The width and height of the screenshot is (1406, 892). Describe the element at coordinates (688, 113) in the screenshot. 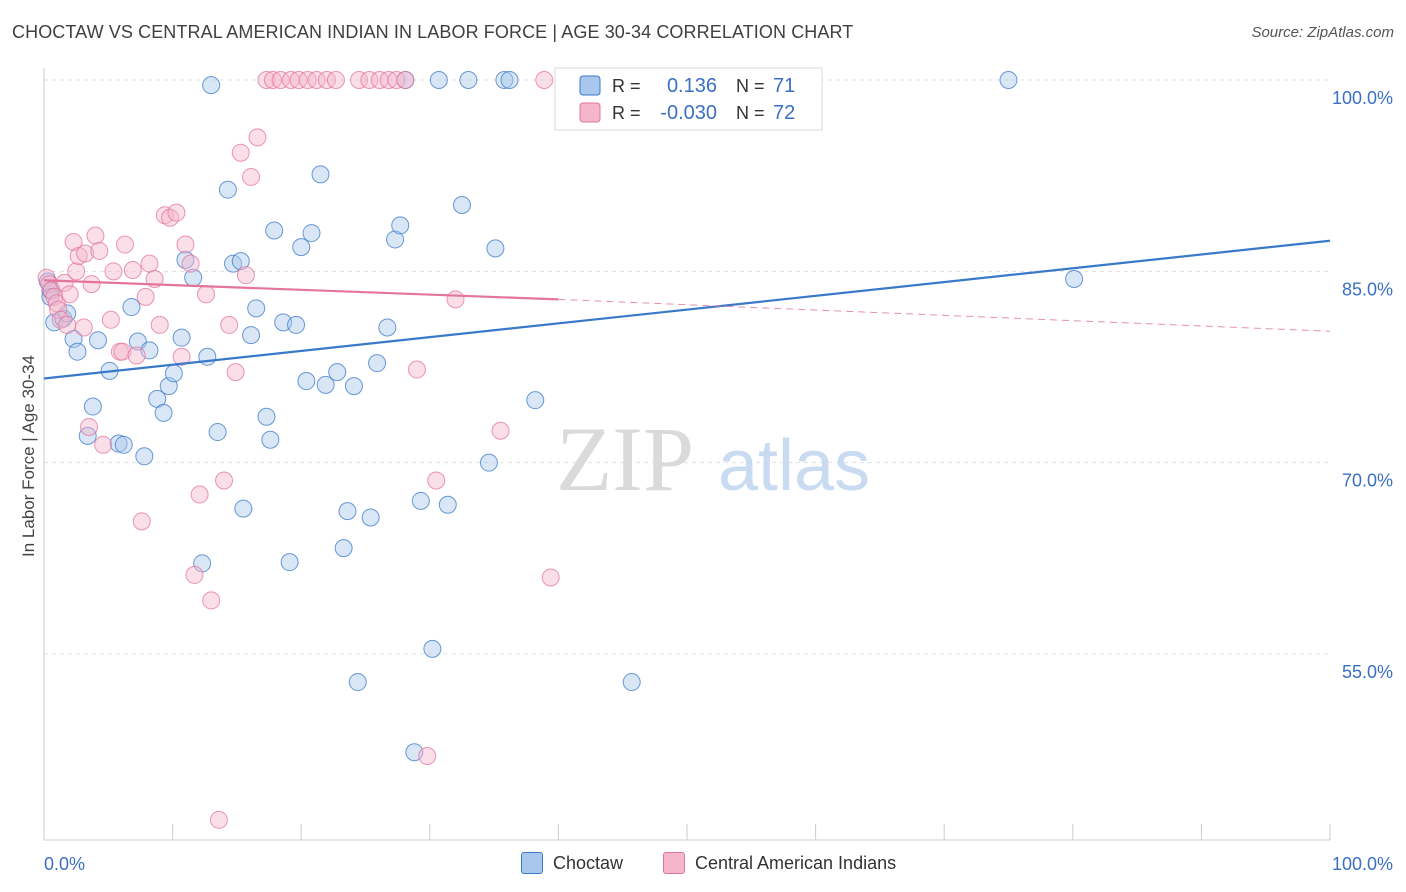

I see `legend-r-value-2: -0.030` at that location.